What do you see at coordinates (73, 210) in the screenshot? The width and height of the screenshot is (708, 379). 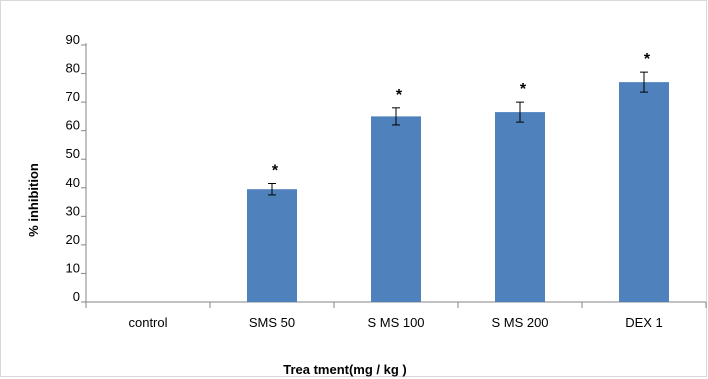 I see `y-tick-label: 30` at bounding box center [73, 210].